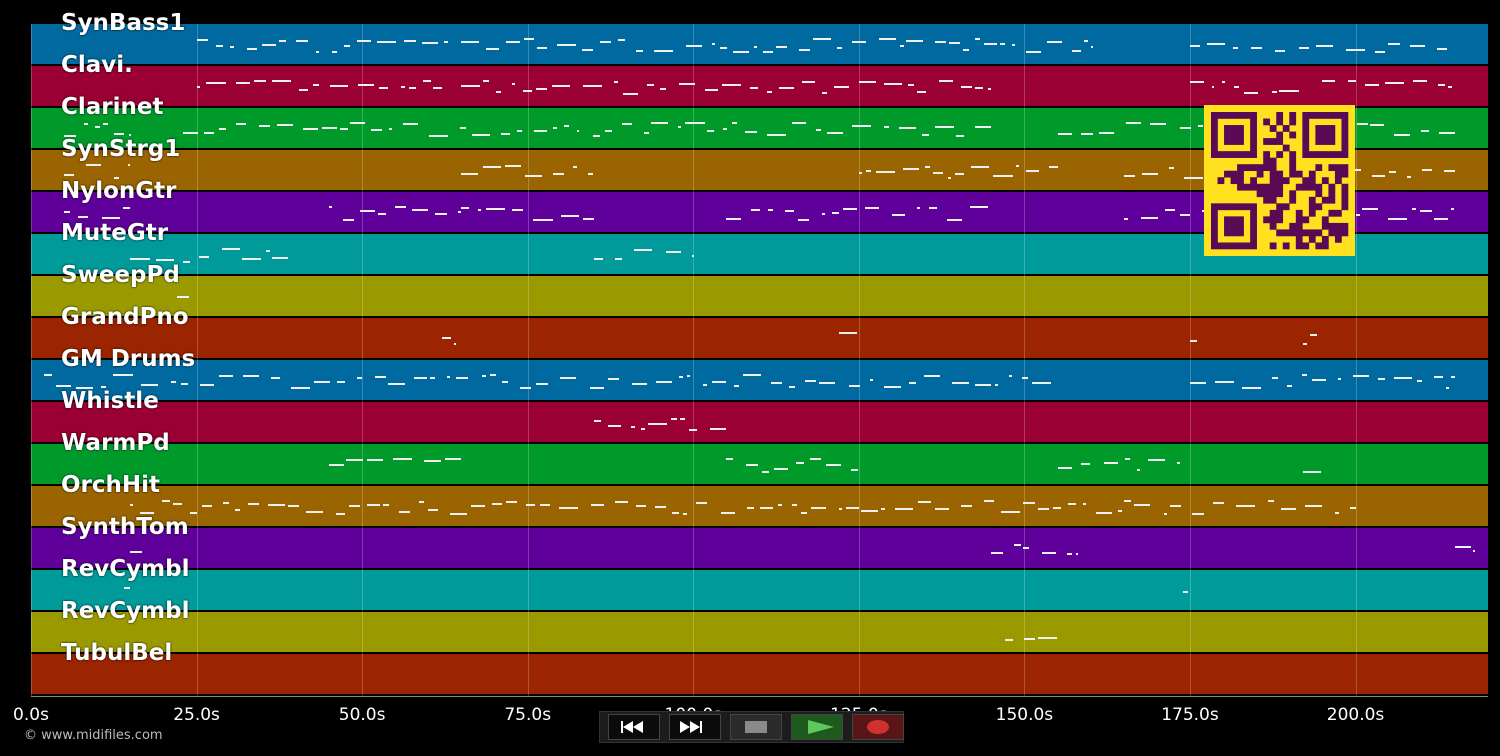  What do you see at coordinates (817, 727) in the screenshot?
I see `play-button` at bounding box center [817, 727].